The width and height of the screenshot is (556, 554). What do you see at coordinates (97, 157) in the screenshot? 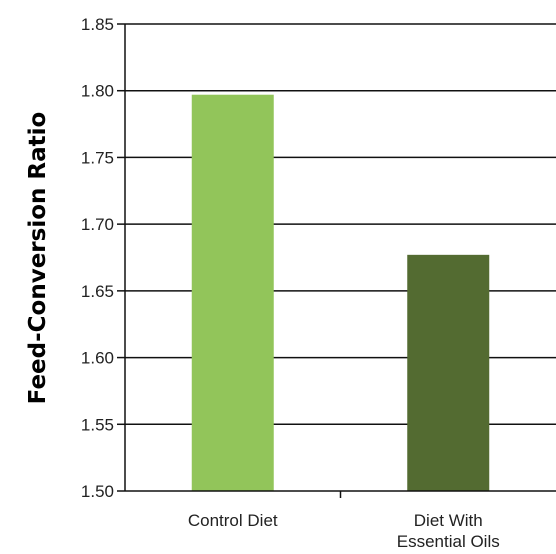
I see `y-tick-label: 1.75` at bounding box center [97, 157].